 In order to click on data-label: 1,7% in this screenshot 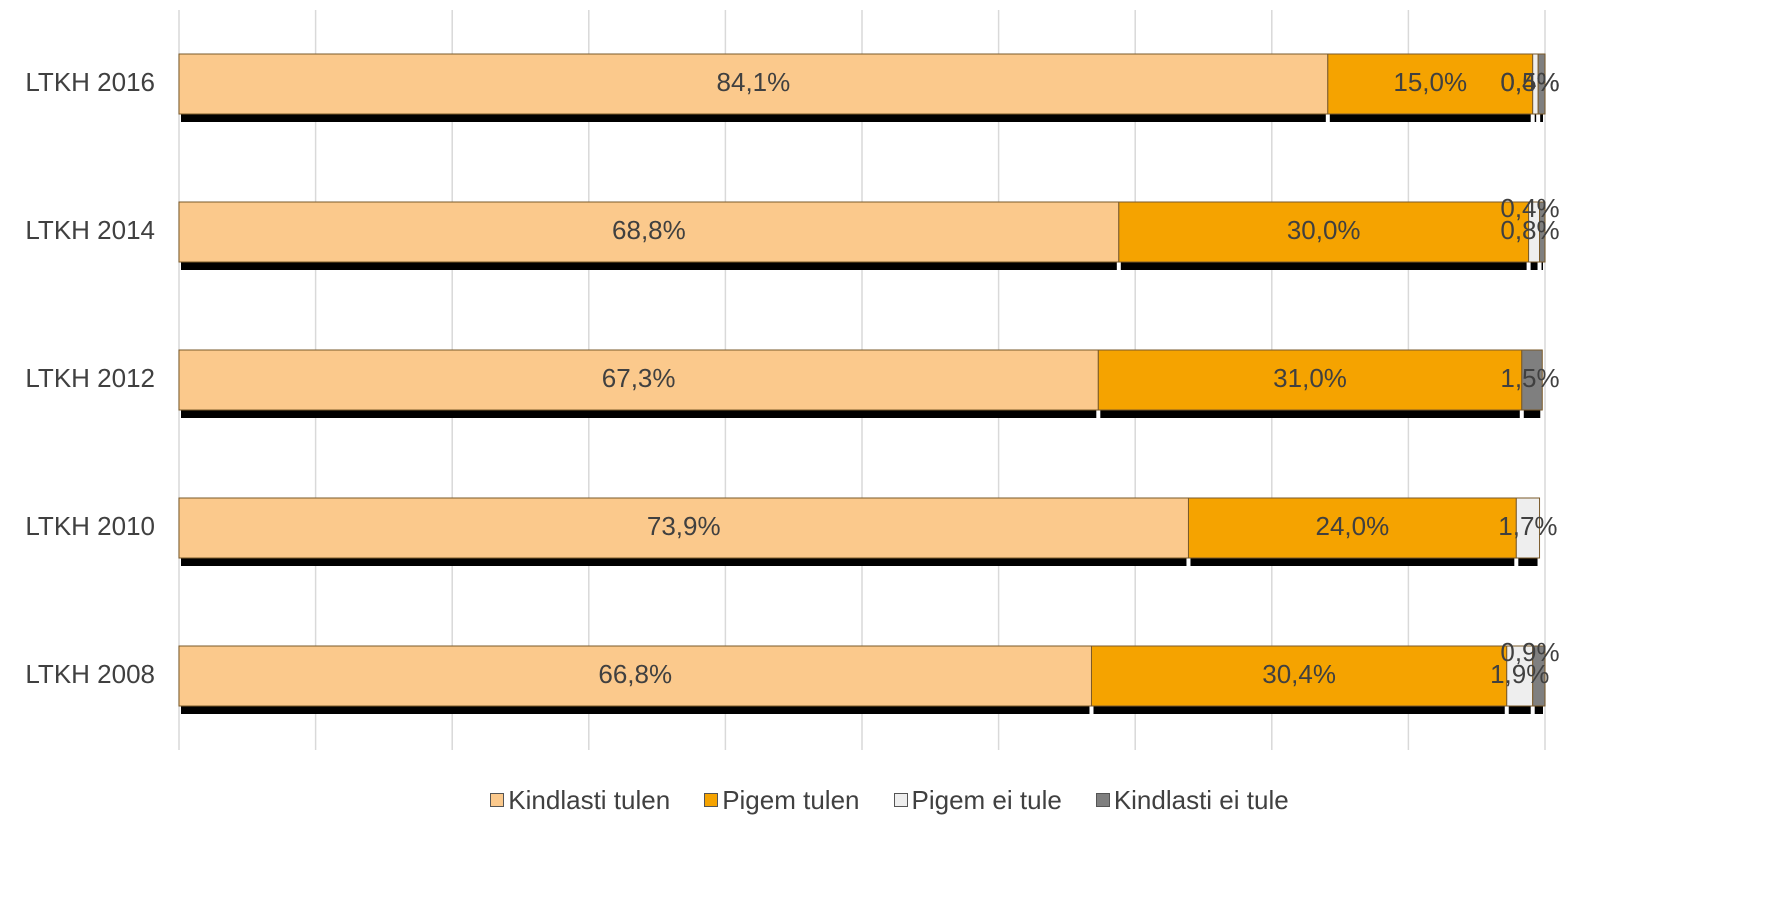, I will do `click(1527, 526)`.